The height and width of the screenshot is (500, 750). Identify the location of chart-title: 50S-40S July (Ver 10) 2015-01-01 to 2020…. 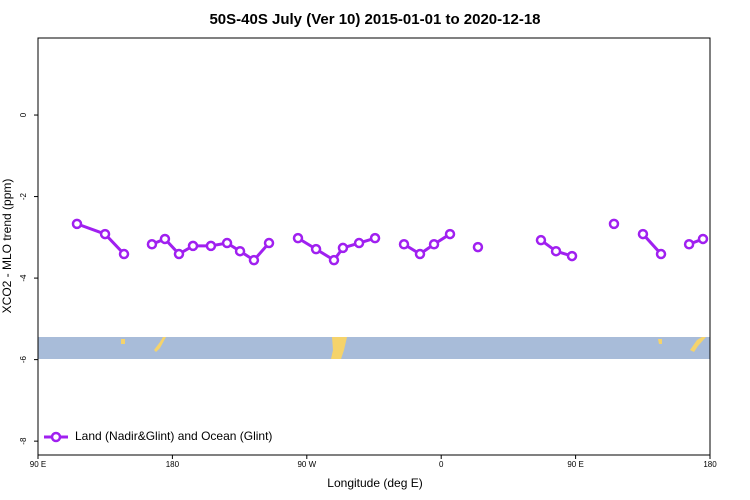
(374, 19).